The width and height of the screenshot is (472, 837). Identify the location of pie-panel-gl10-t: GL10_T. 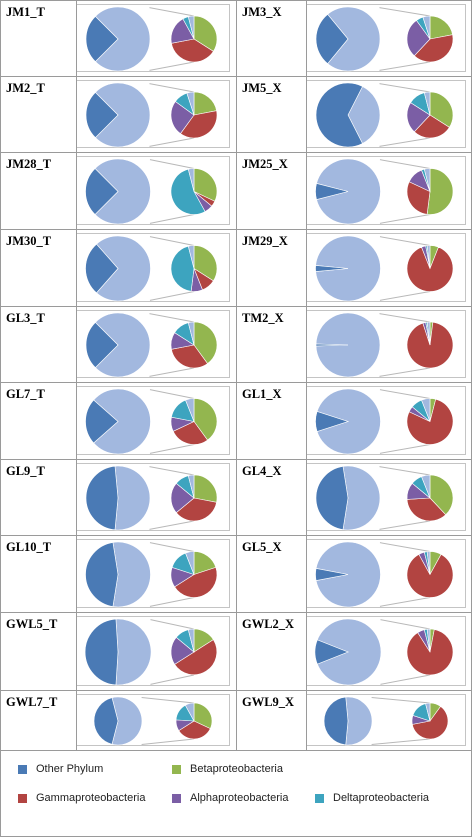
(118, 573).